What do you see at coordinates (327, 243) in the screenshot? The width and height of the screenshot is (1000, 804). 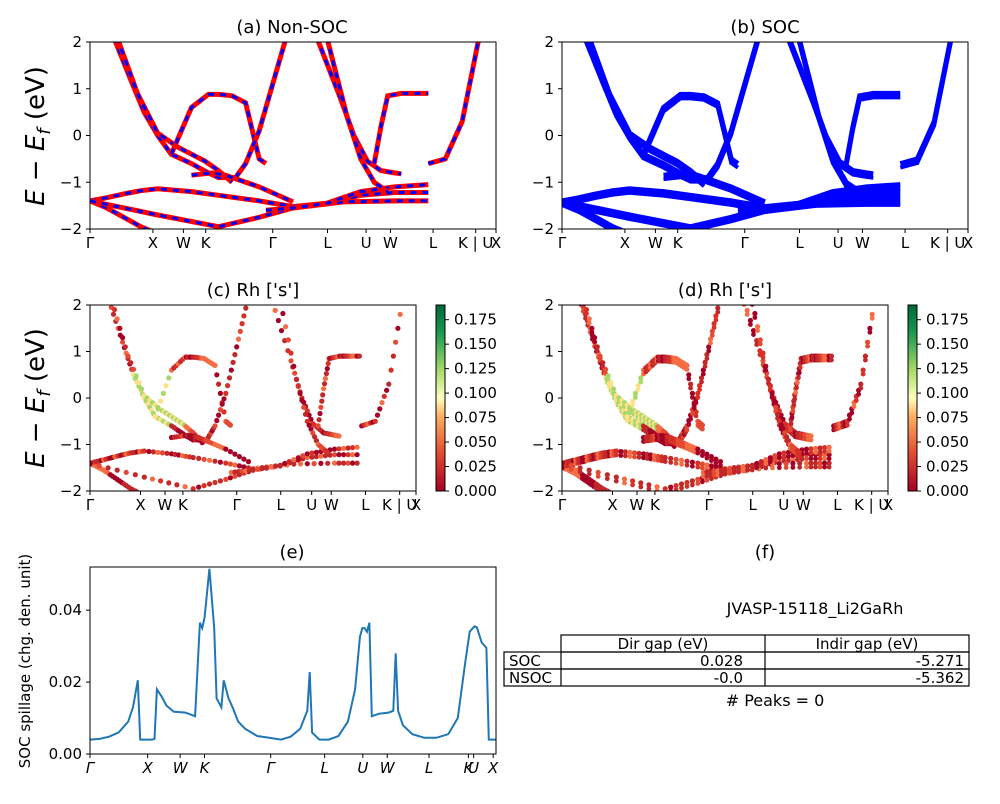 I see `x-tick-label: L` at bounding box center [327, 243].